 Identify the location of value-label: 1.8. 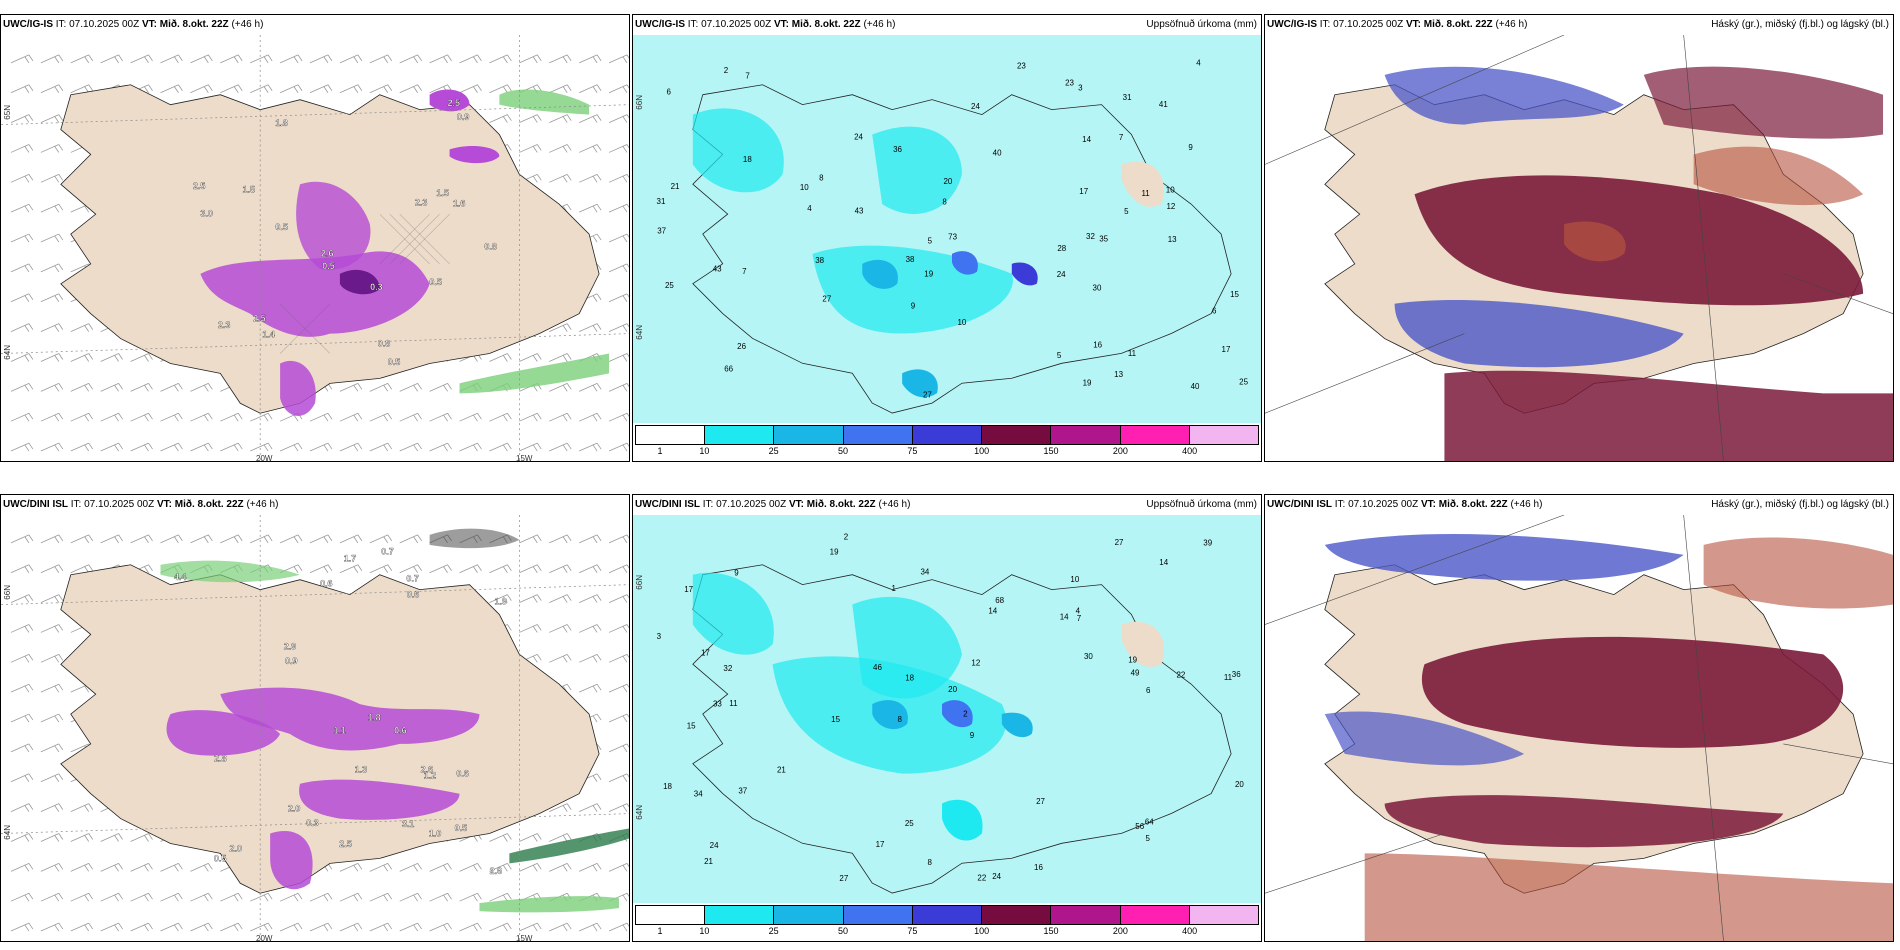
(281, 123).